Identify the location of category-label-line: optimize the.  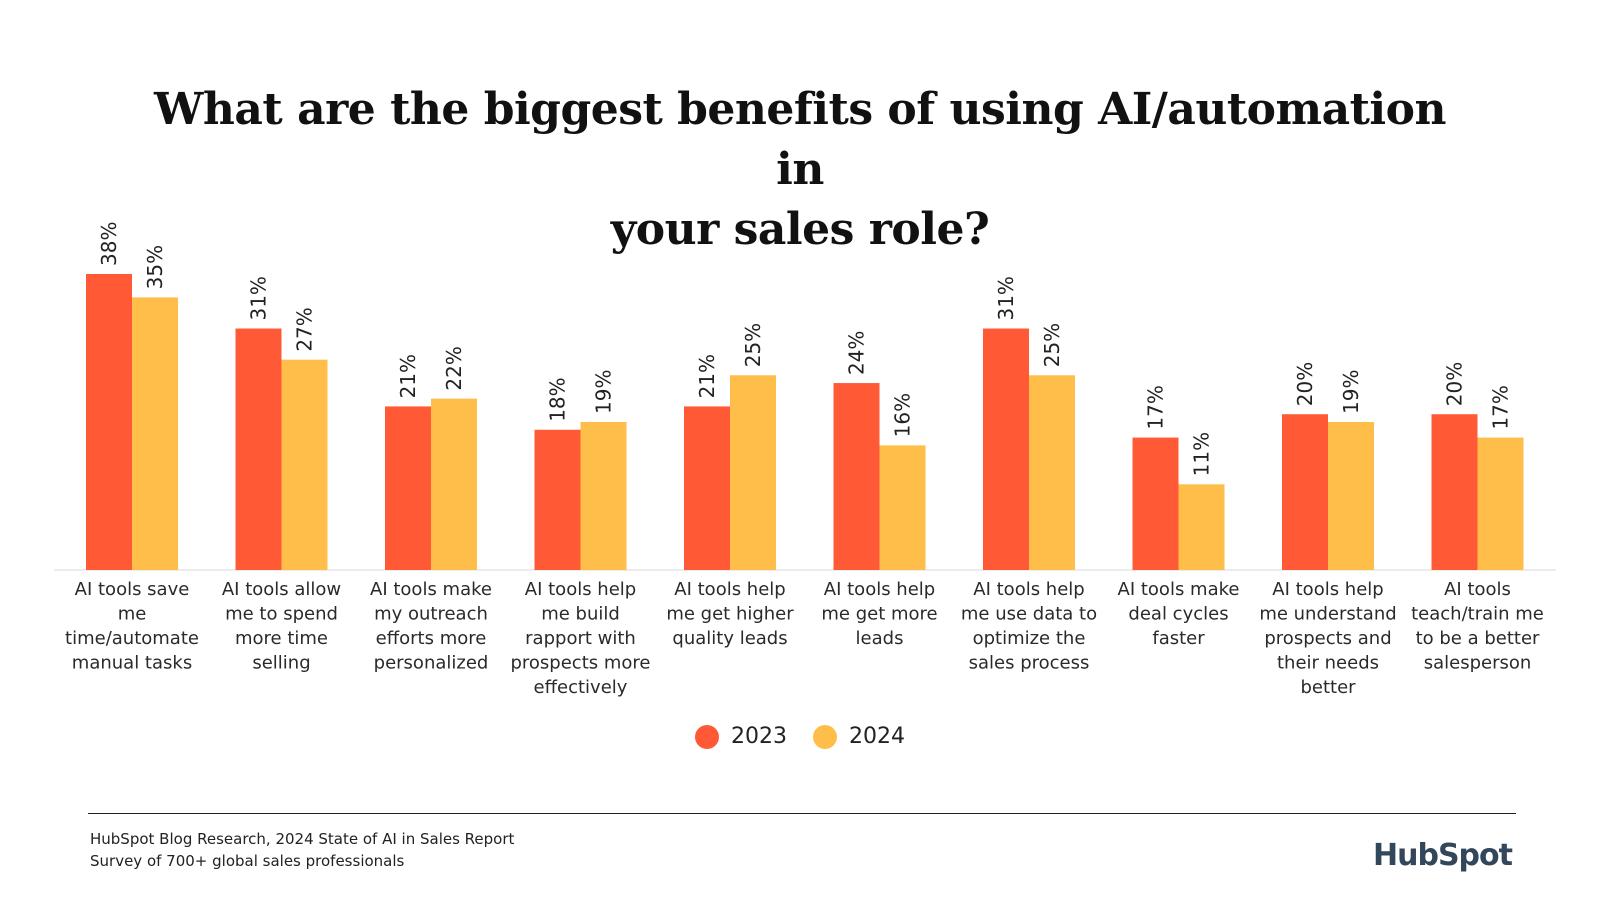
(1029, 638).